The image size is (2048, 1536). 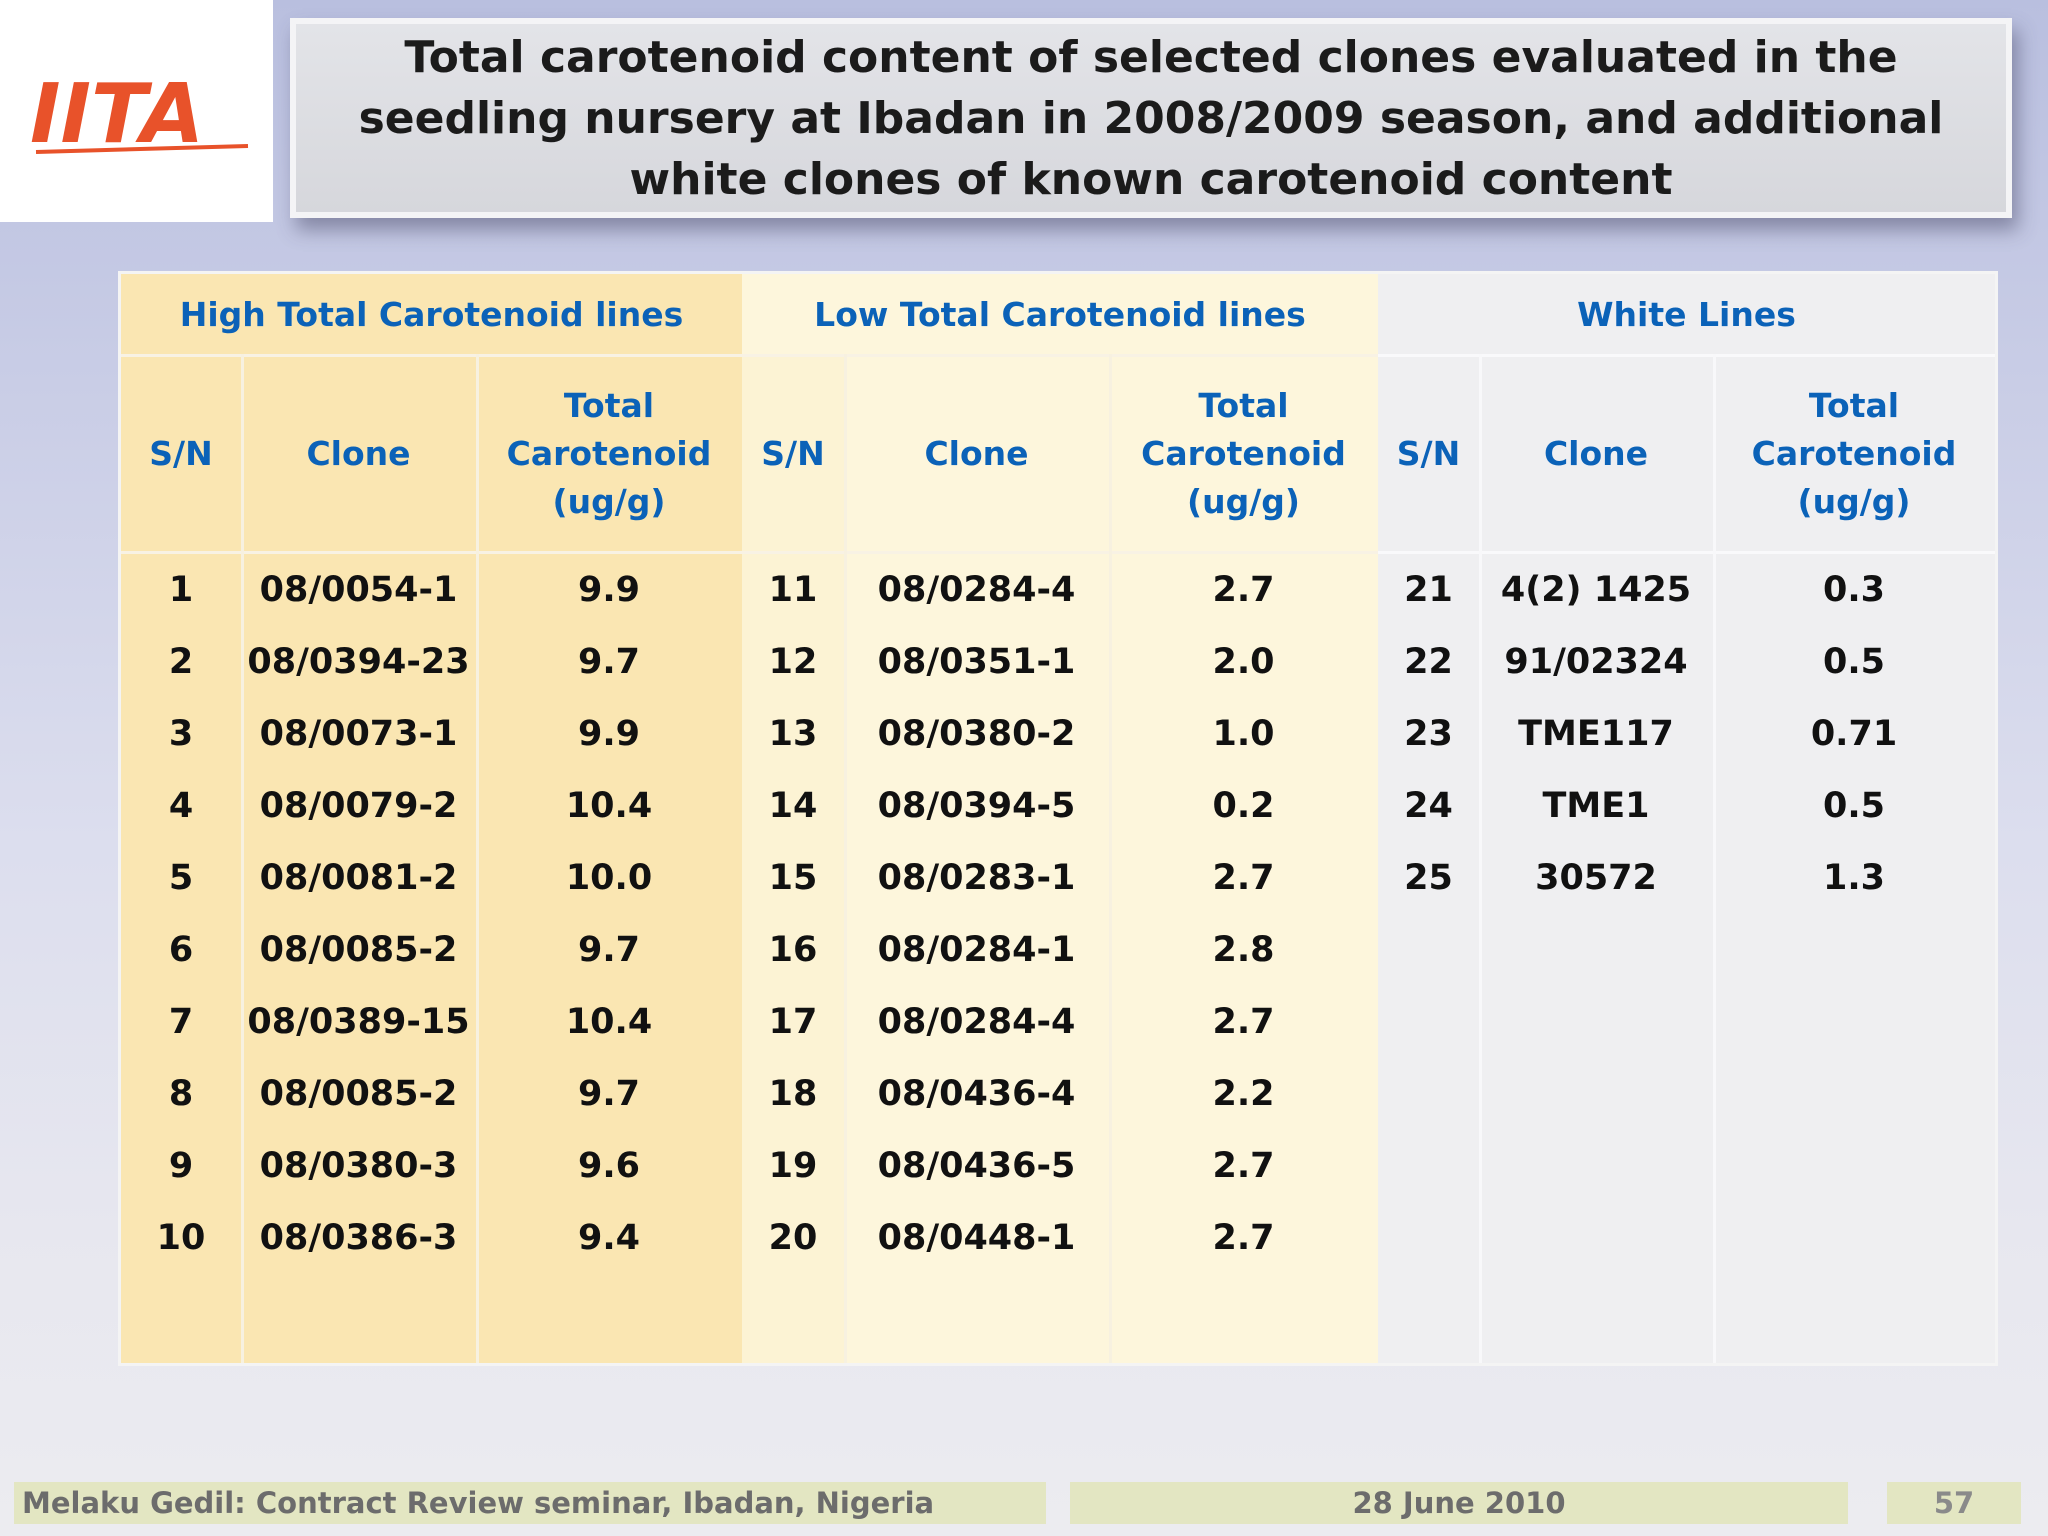 What do you see at coordinates (976, 878) in the screenshot?
I see `cell-clone: 08/0283-1` at bounding box center [976, 878].